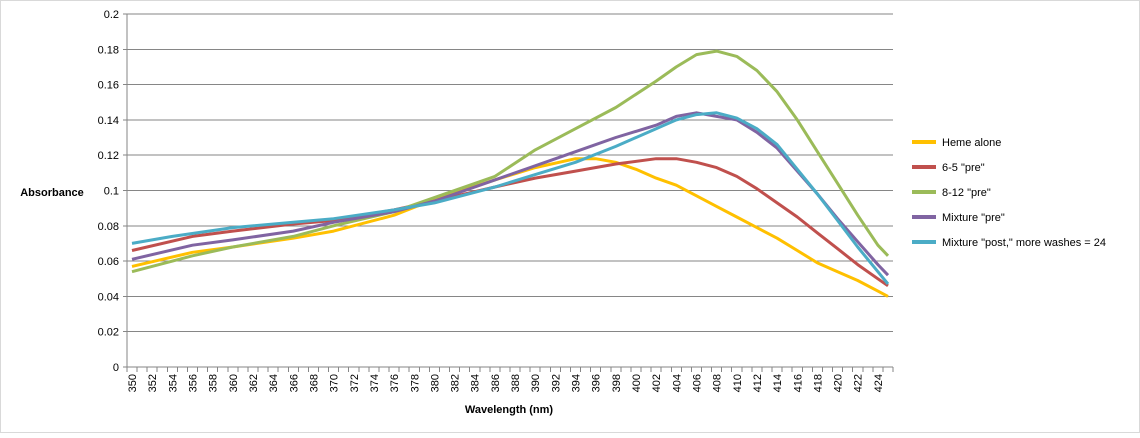 Image resolution: width=1140 pixels, height=438 pixels. Describe the element at coordinates (738, 383) in the screenshot. I see `x-tick-label: 410` at that location.